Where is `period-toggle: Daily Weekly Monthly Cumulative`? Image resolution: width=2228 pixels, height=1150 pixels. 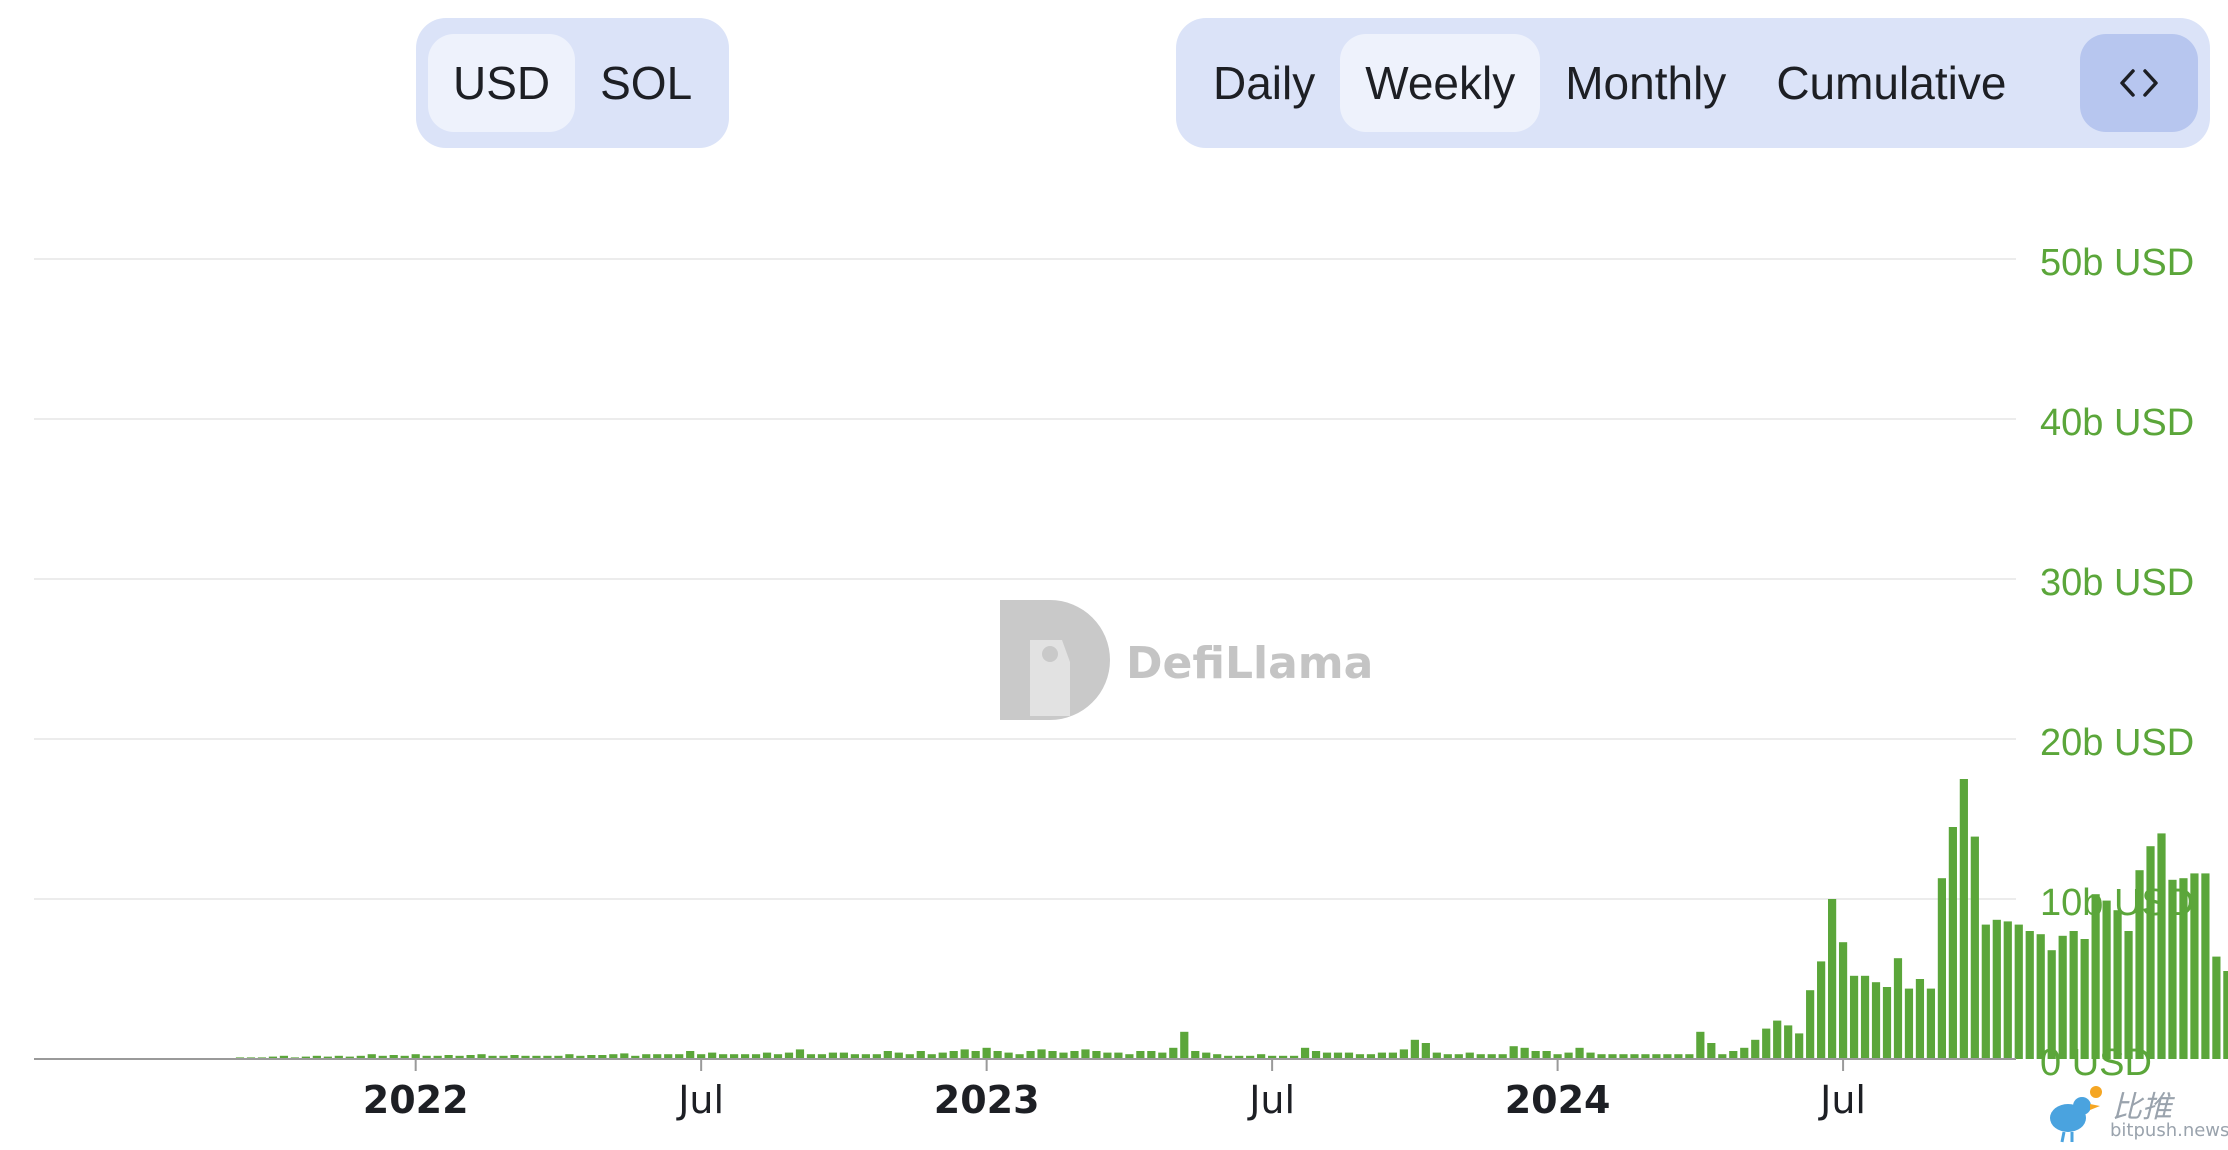
period-toggle: Daily Weekly Monthly Cumulative is located at coordinates (1693, 83).